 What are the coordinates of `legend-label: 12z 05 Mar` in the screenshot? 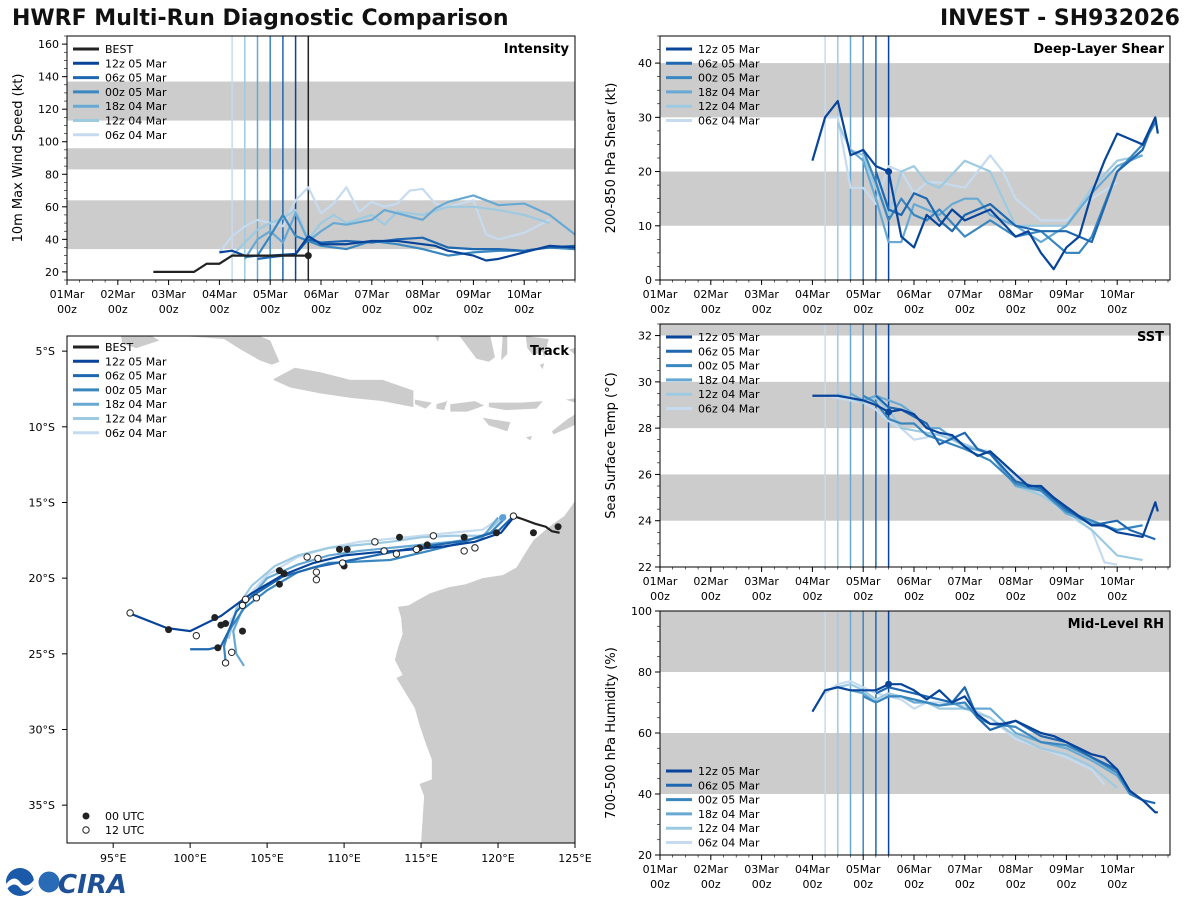 It's located at (729, 771).